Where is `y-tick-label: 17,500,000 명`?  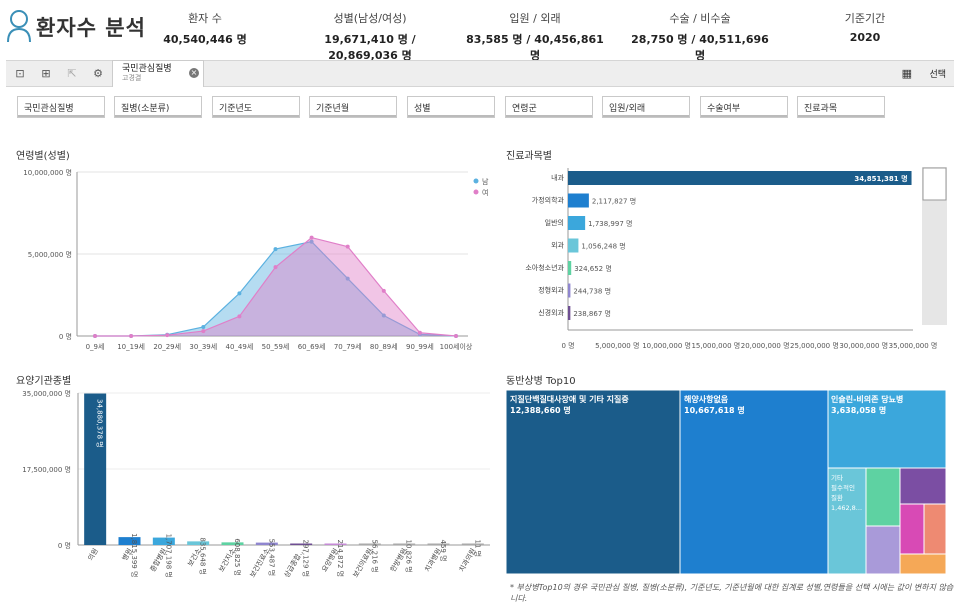
y-tick-label: 17,500,000 명 is located at coordinates (46, 469).